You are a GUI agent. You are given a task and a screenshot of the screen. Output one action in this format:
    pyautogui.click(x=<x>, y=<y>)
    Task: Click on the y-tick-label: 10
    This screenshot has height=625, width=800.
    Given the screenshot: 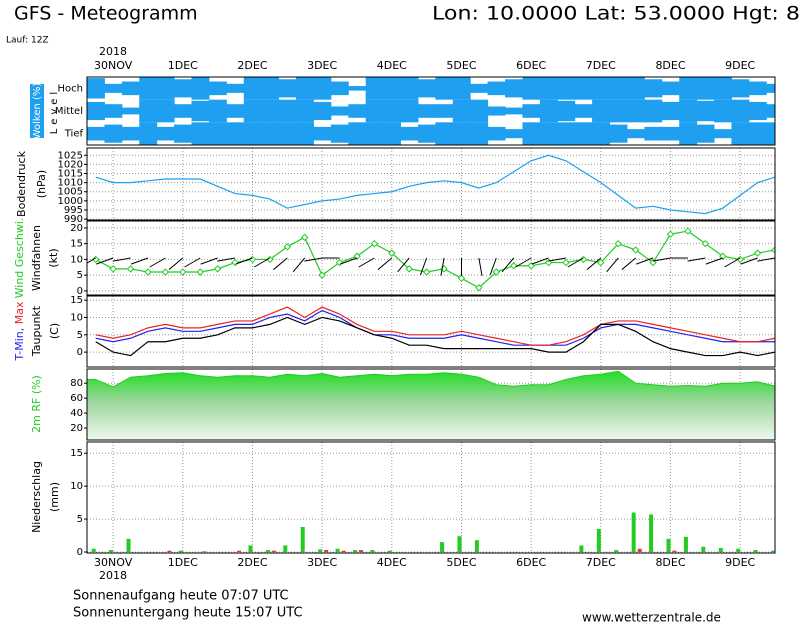 What is the action you would take?
    pyautogui.click(x=76, y=317)
    